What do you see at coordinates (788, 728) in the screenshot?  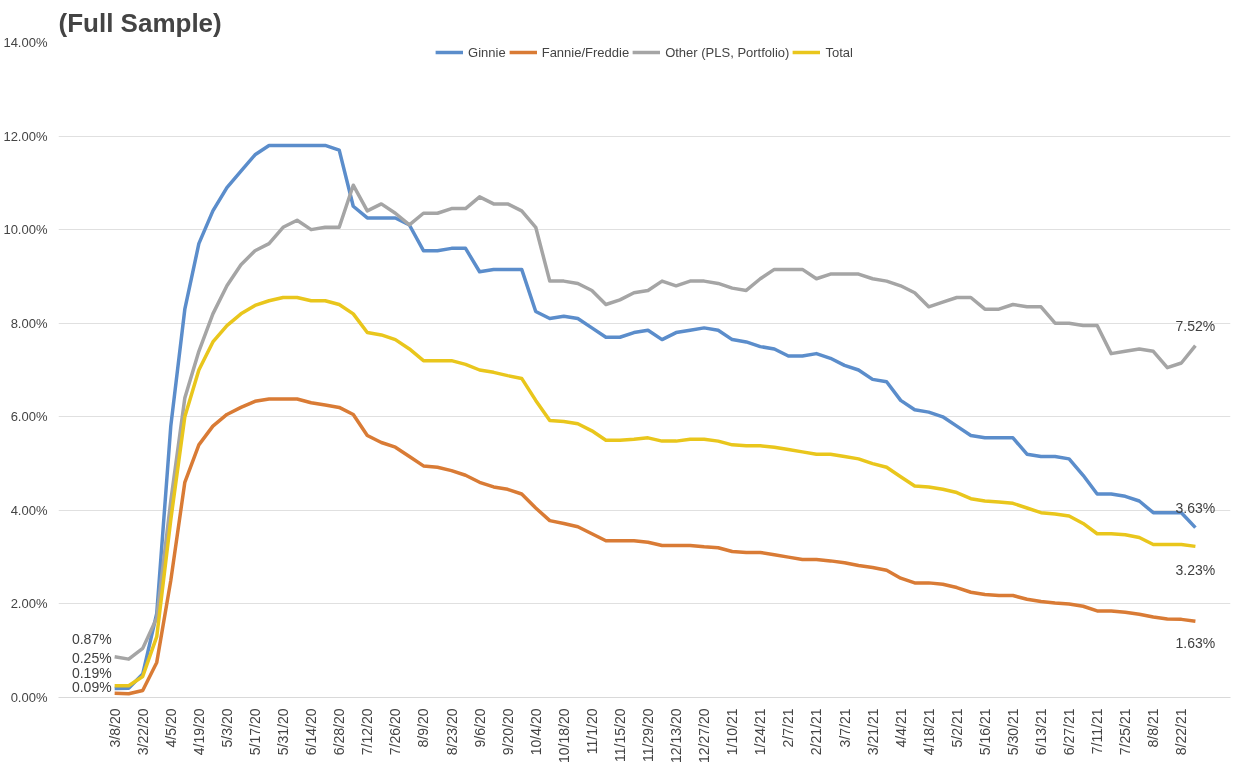 I see `x-tick-label: 2/7/21` at bounding box center [788, 728].